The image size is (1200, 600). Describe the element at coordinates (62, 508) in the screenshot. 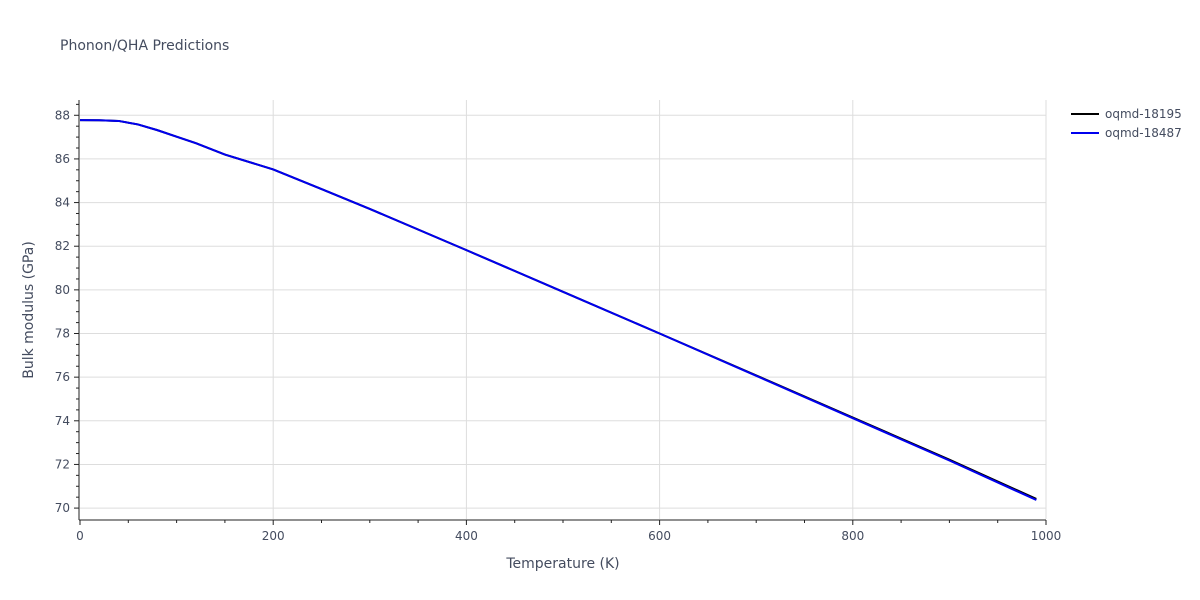

I see `y-tick-label: 70` at that location.